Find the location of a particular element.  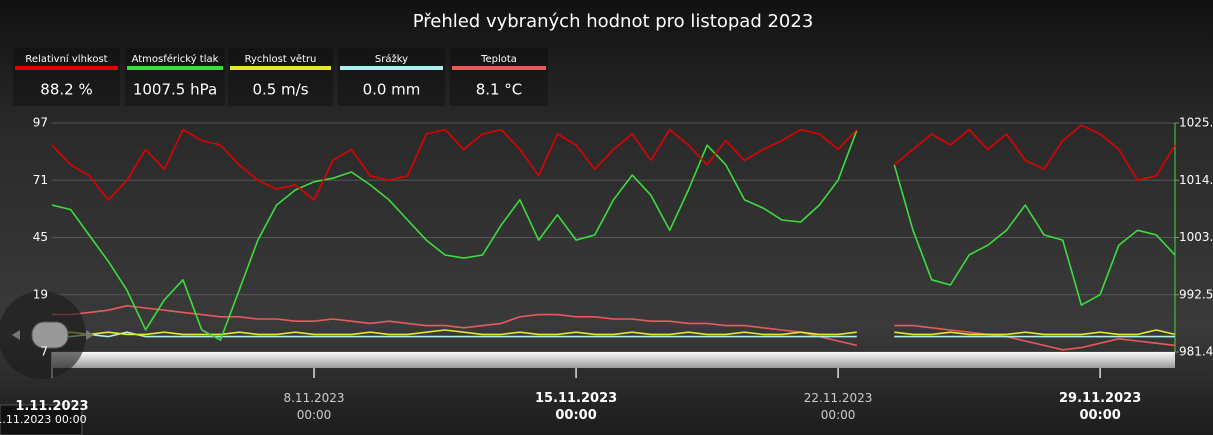

y2-tick-label: 981.4 is located at coordinates (1196, 352).